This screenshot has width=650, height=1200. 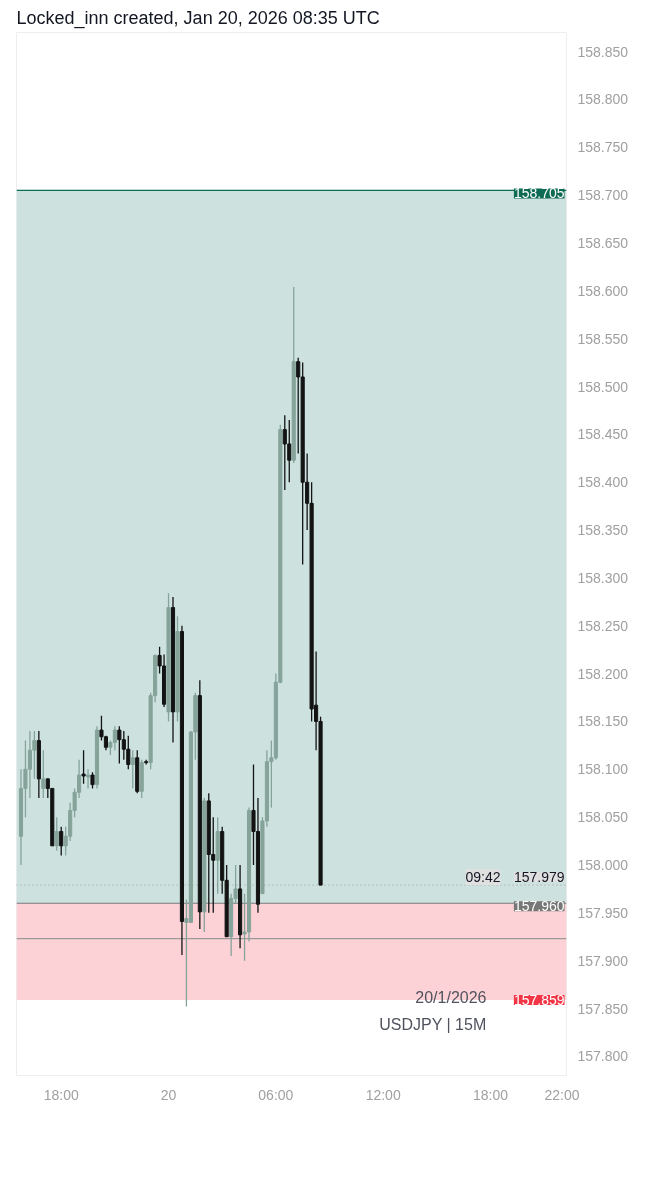 I want to click on y-tick-label: 158.300, so click(x=603, y=577).